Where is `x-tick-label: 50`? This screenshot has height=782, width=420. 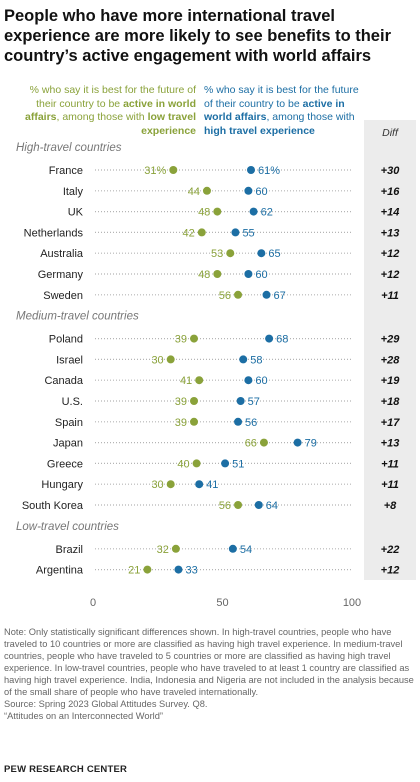
x-tick-label: 50 is located at coordinates (222, 603).